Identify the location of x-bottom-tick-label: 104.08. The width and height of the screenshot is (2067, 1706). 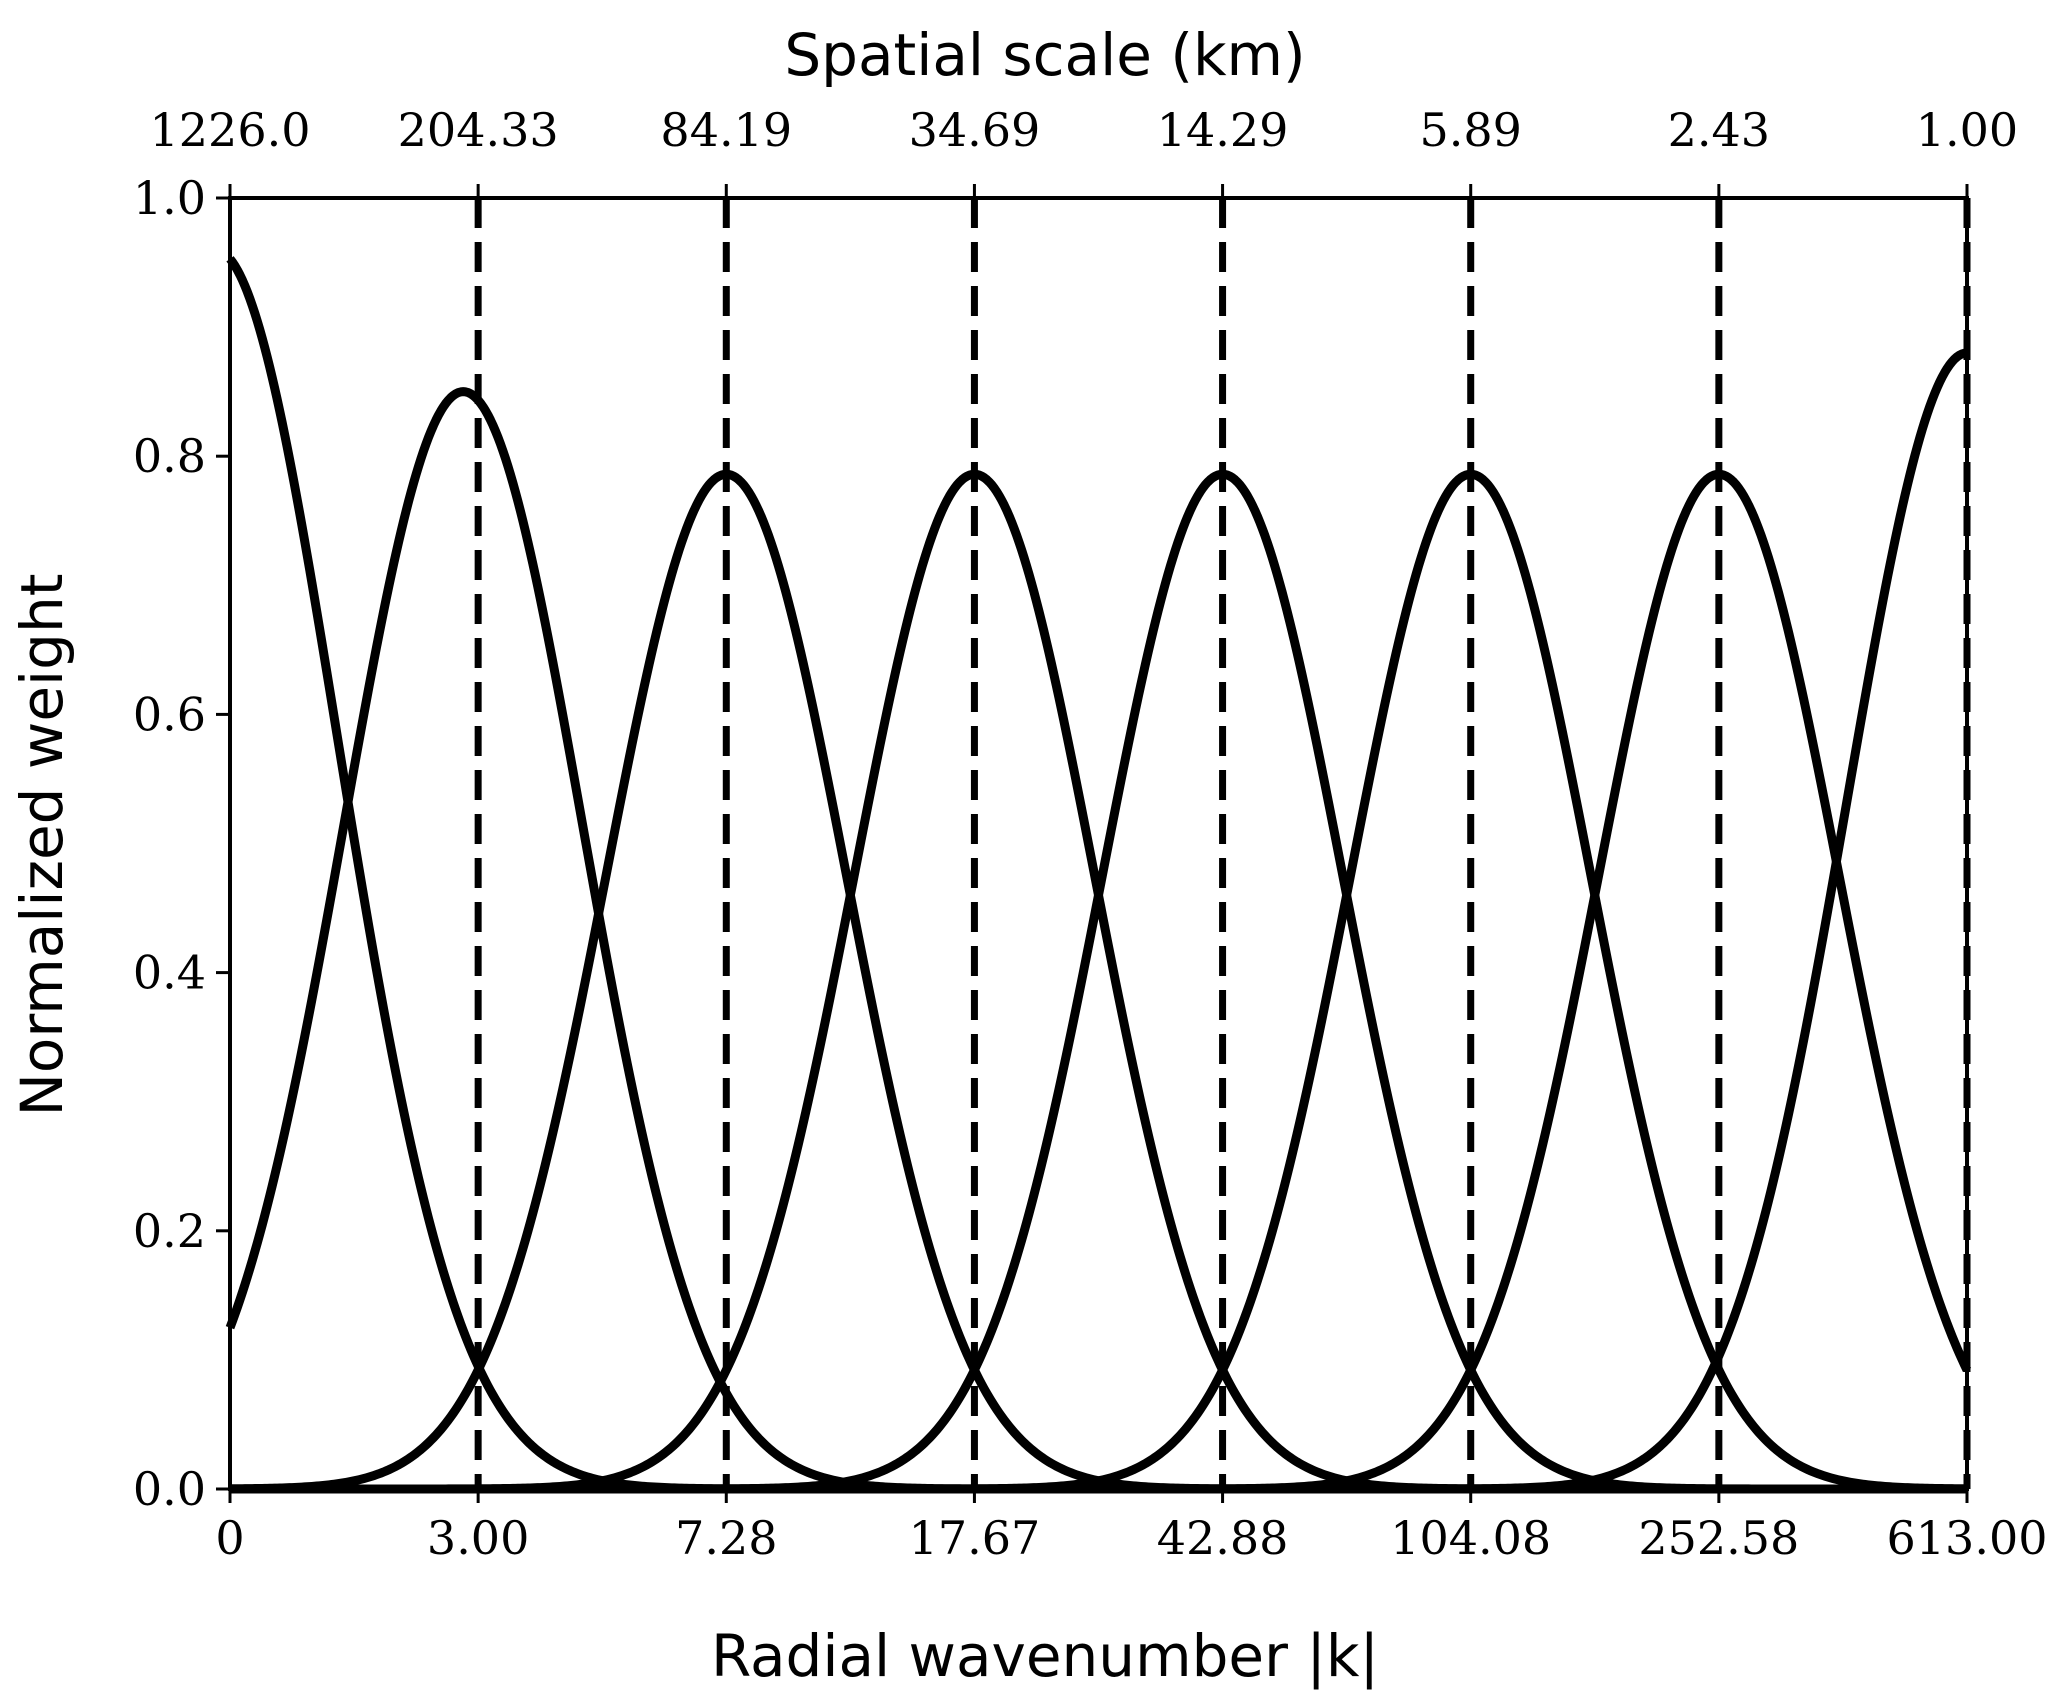
(1470, 1538).